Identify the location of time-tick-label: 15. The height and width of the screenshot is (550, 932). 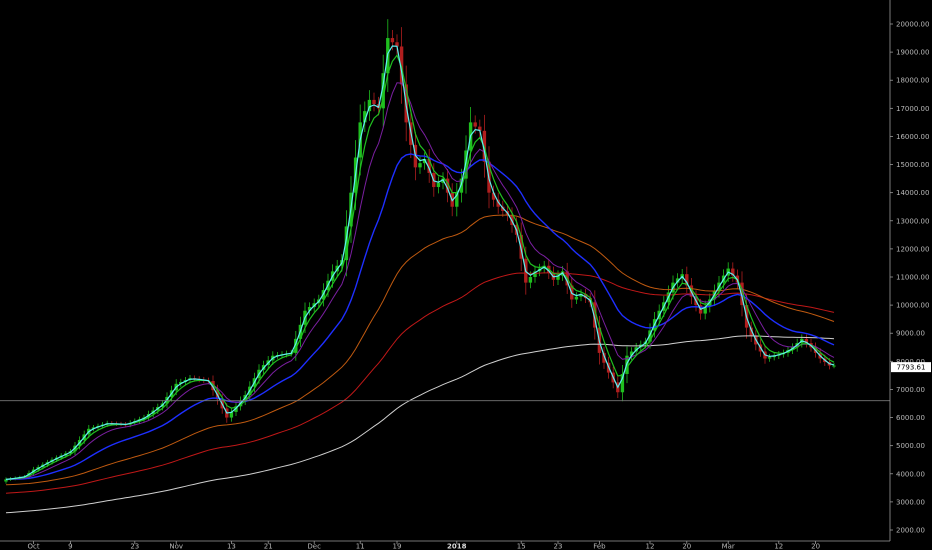
(521, 546).